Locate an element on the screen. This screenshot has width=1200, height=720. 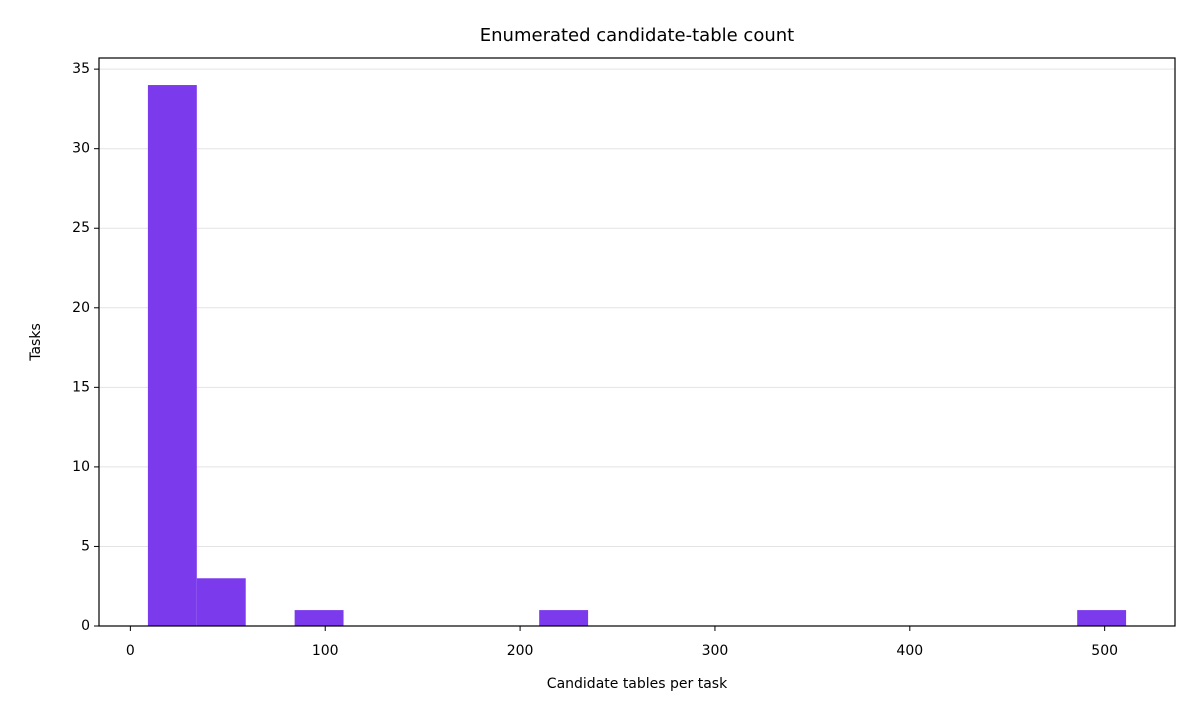
x-tick-label: 100 is located at coordinates (325, 651).